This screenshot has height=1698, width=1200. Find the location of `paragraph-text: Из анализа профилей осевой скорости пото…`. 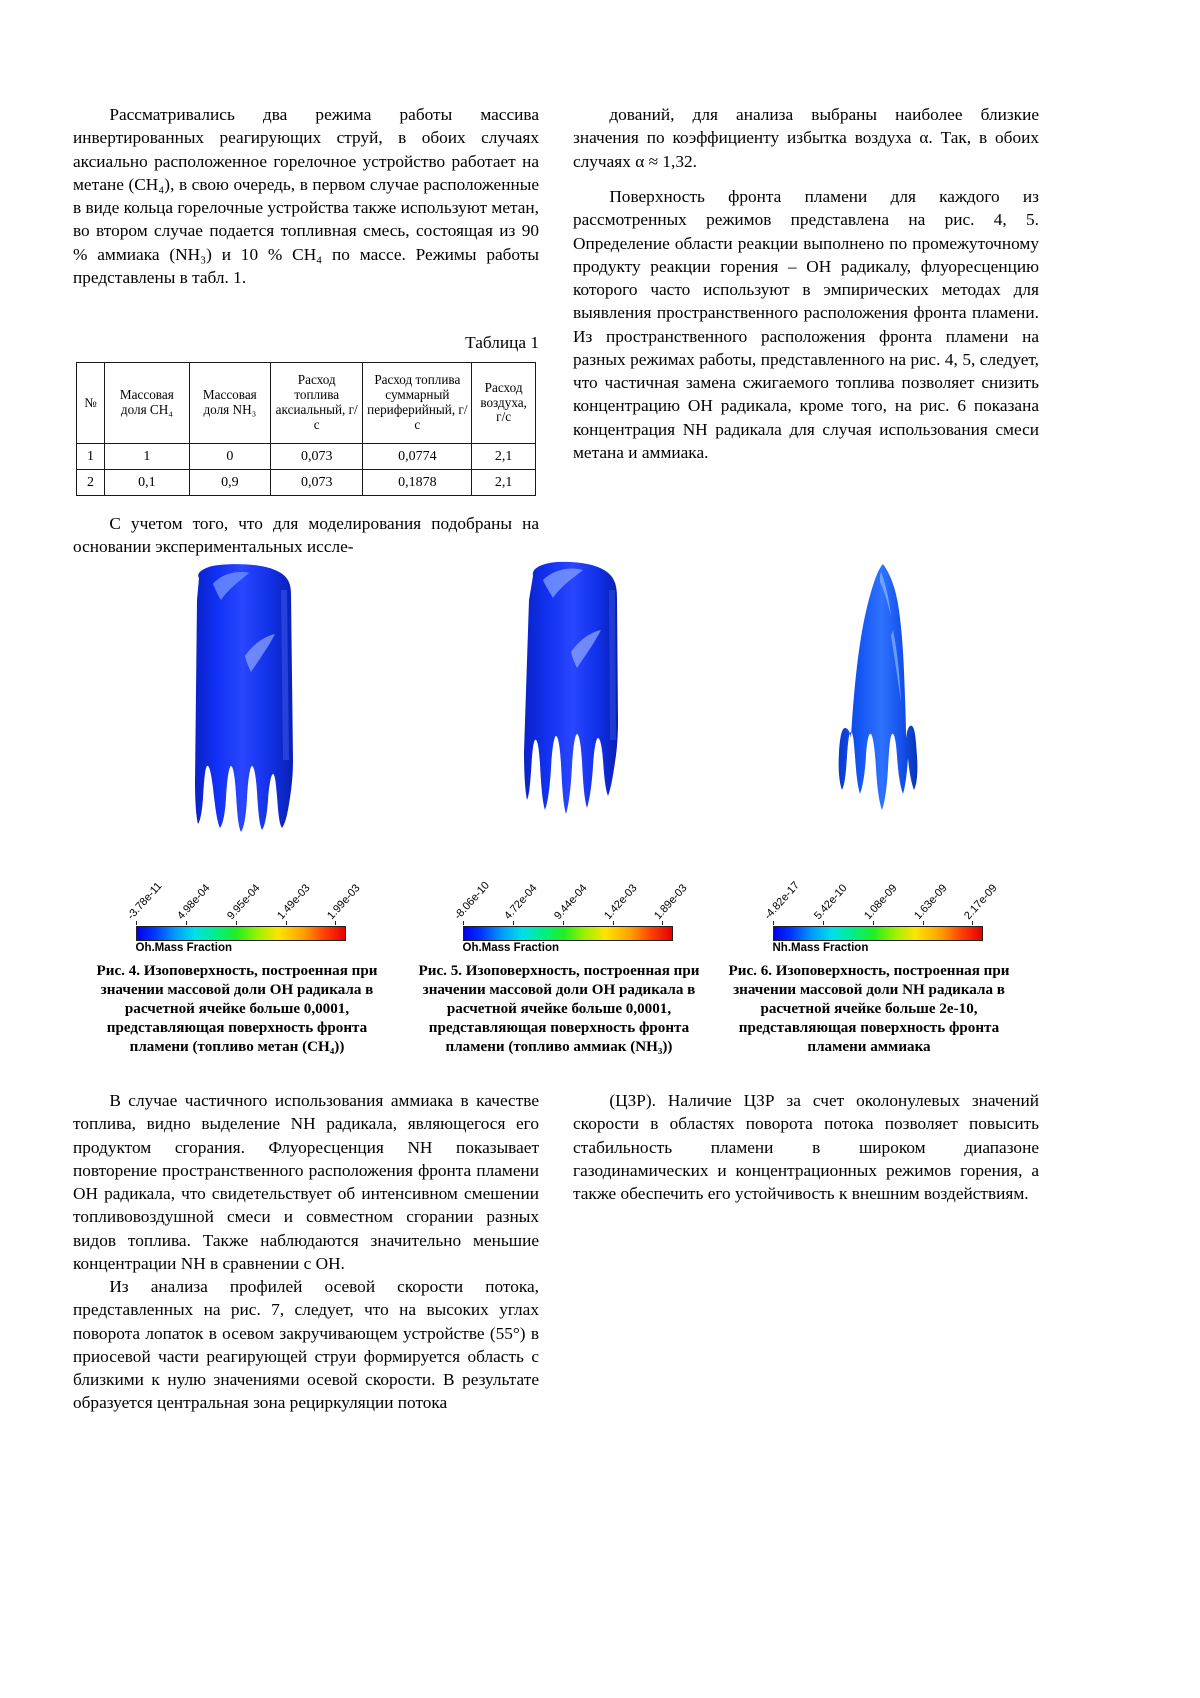

paragraph-text: Из анализа профилей осевой скорости пото… is located at coordinates (306, 1345).